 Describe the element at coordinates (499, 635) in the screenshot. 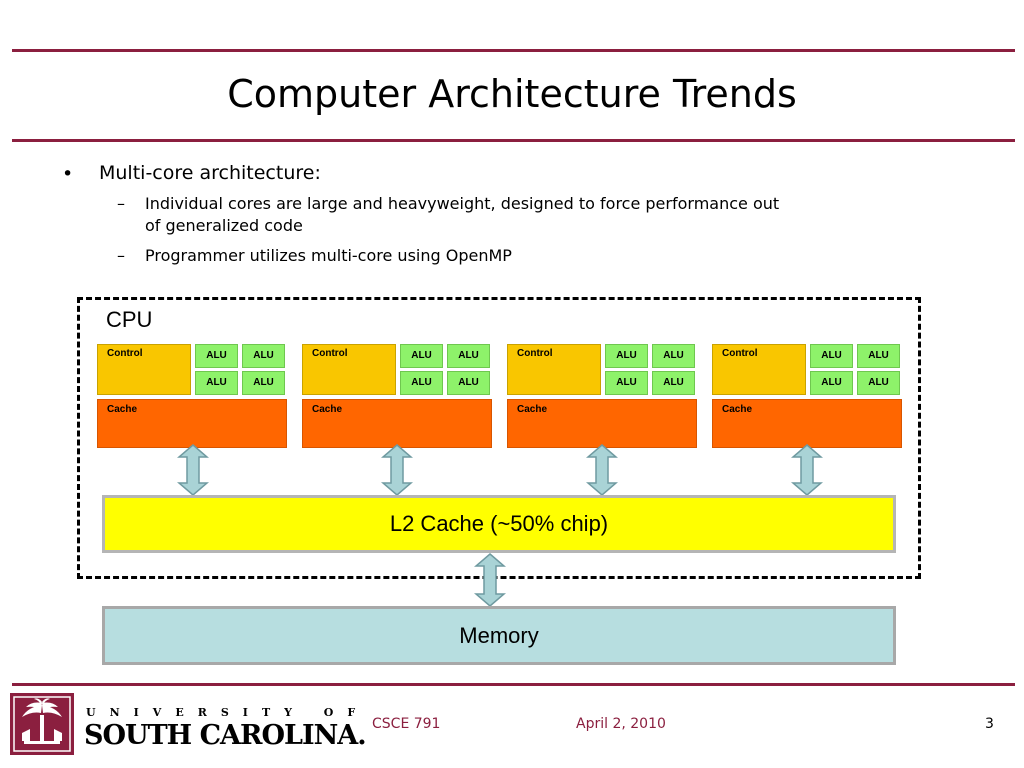

I see `memory-block: Memory` at that location.